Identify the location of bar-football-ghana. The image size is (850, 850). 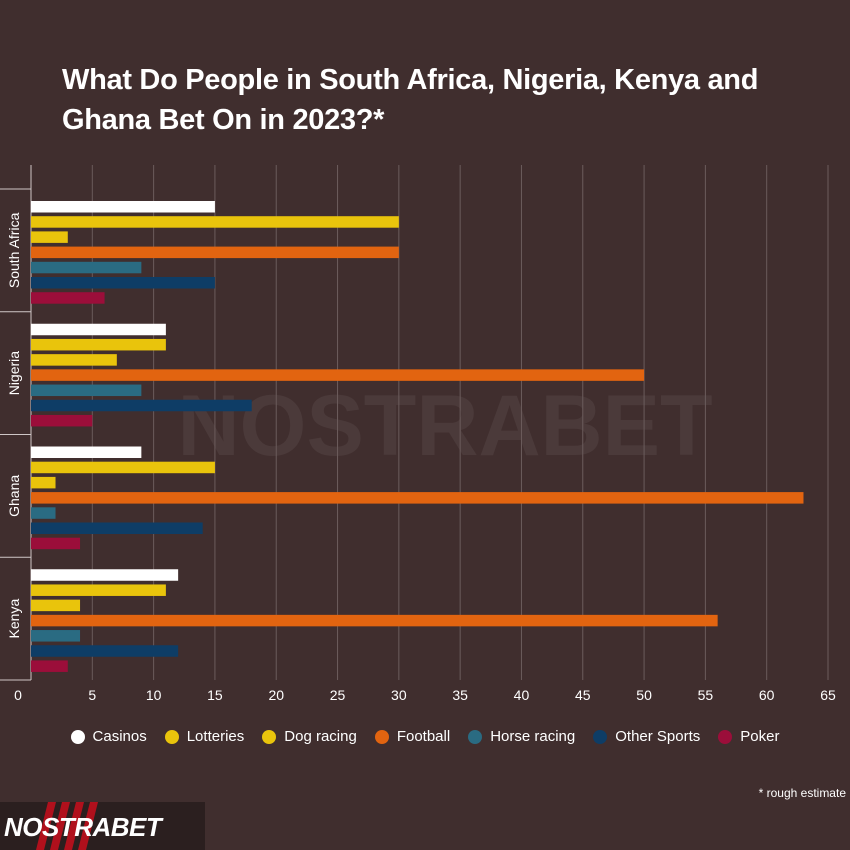
(417, 498).